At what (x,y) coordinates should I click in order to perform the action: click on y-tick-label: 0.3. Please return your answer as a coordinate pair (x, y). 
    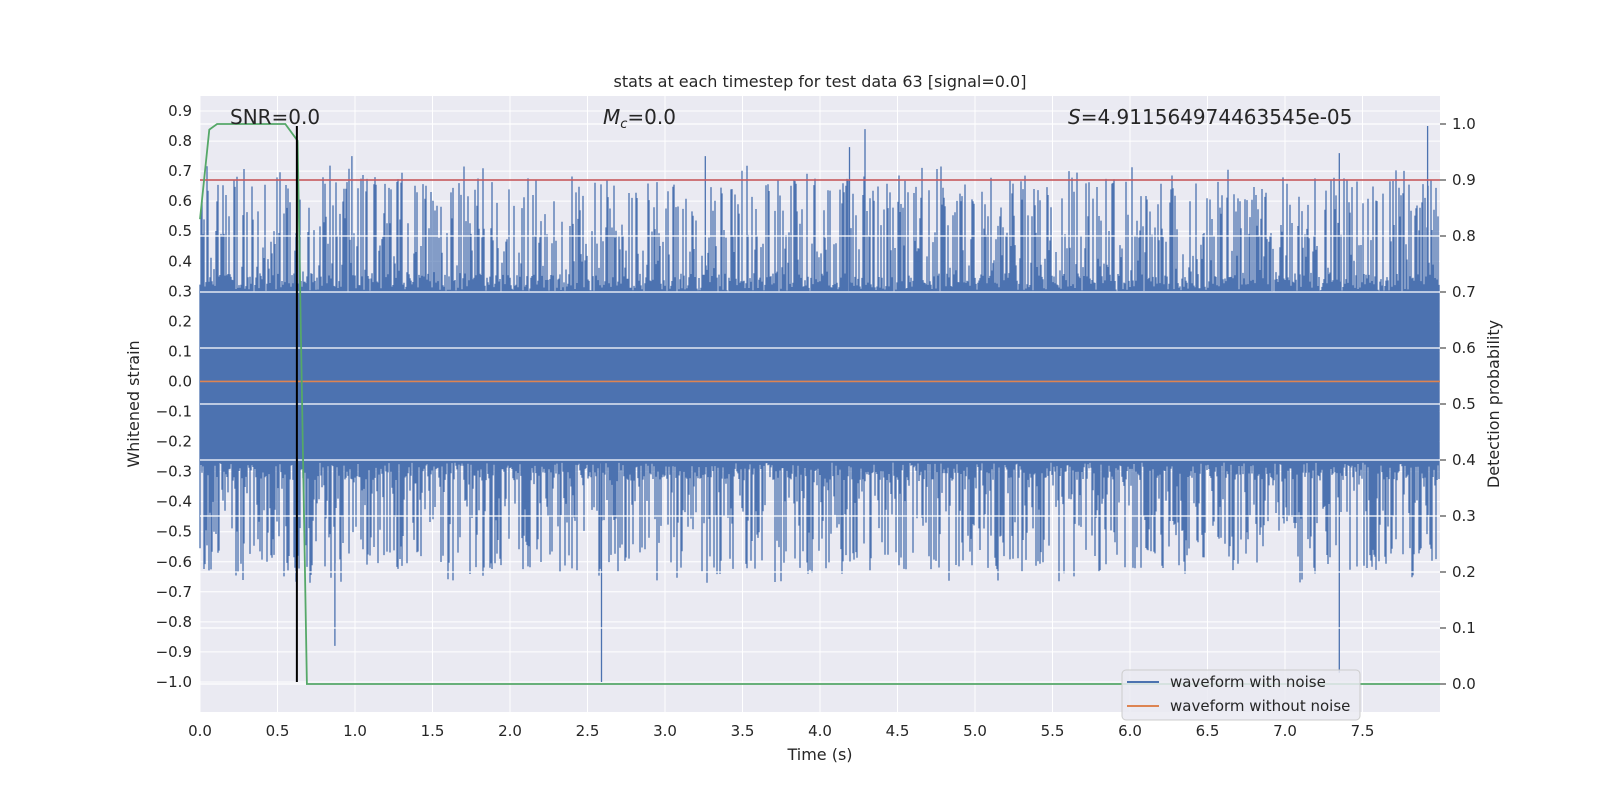
    Looking at the image, I should click on (180, 291).